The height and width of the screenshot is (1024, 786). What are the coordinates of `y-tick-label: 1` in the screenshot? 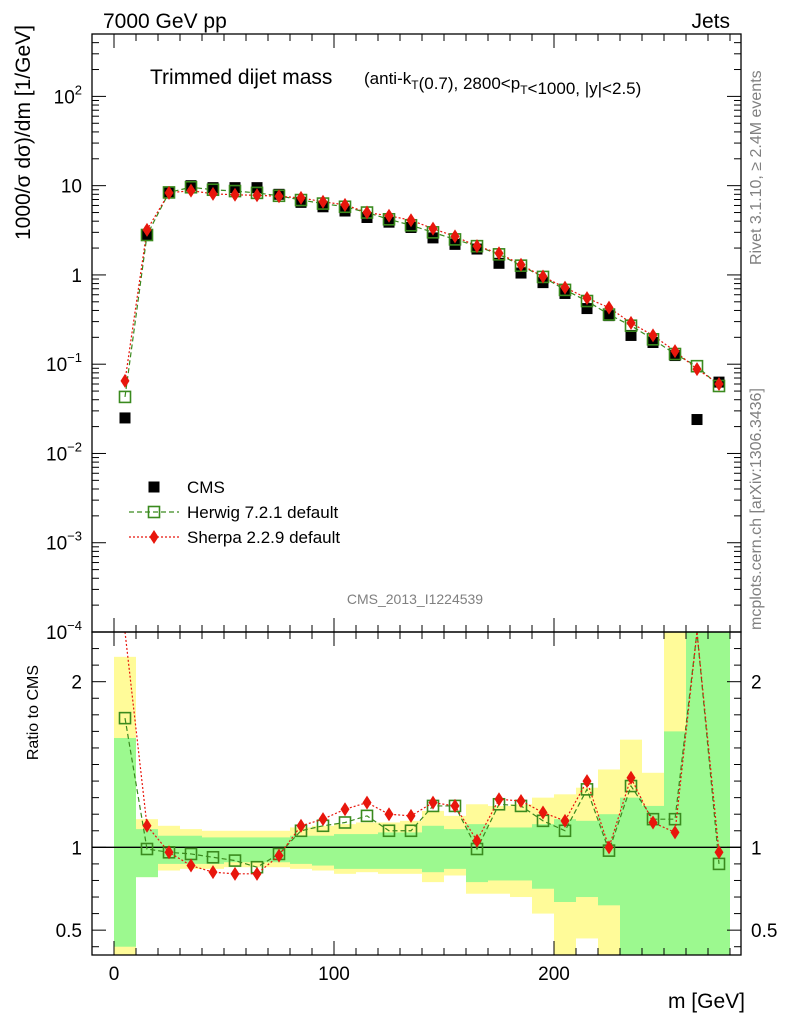 It's located at (76, 276).